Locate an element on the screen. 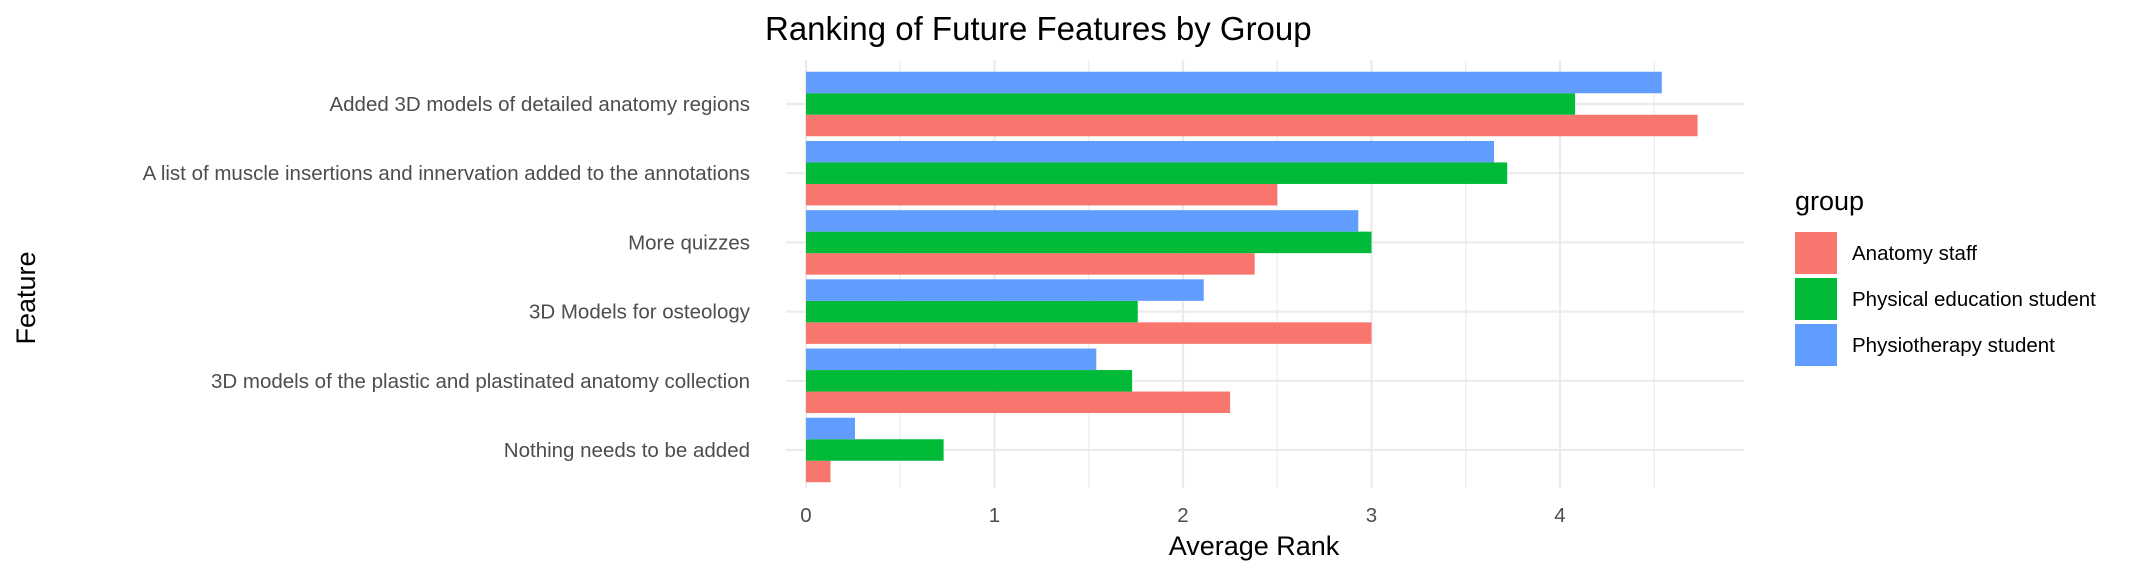  legend-label: Physiotherapy student is located at coordinates (1953, 345).